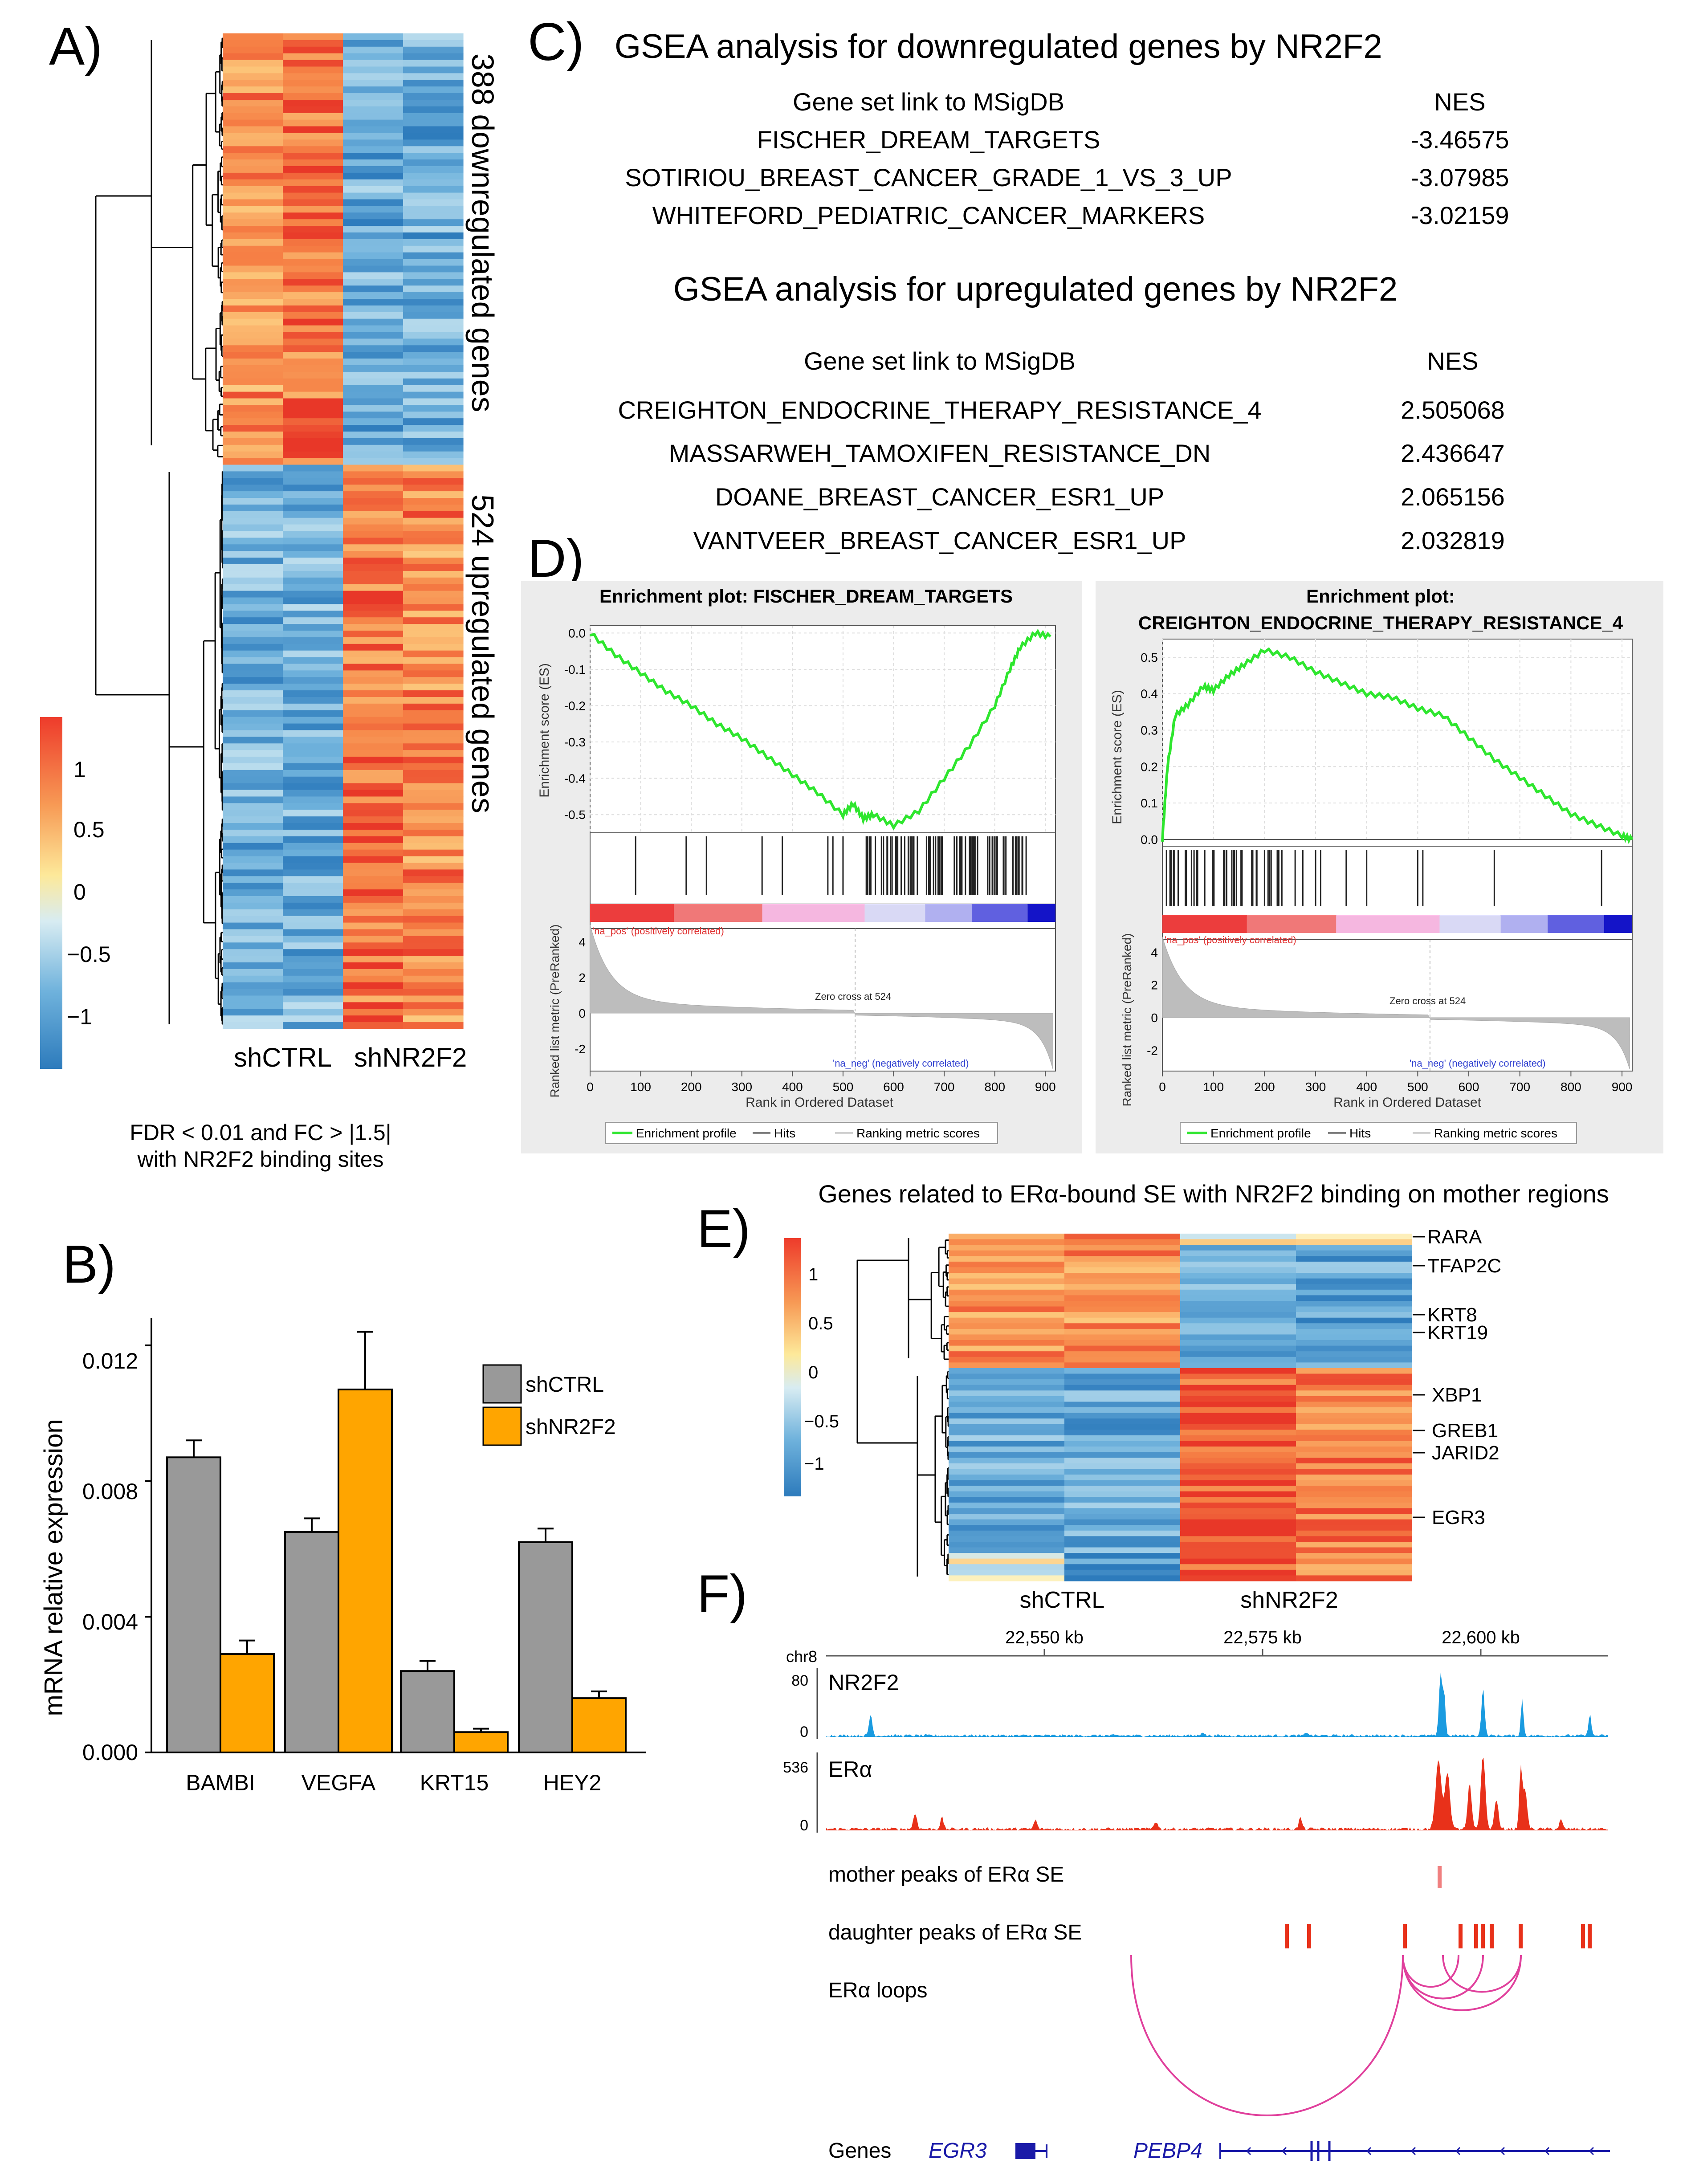 This screenshot has width=1691, height=2184. What do you see at coordinates (1452, 361) in the screenshot?
I see `gsea-up-col-nes: NES` at bounding box center [1452, 361].